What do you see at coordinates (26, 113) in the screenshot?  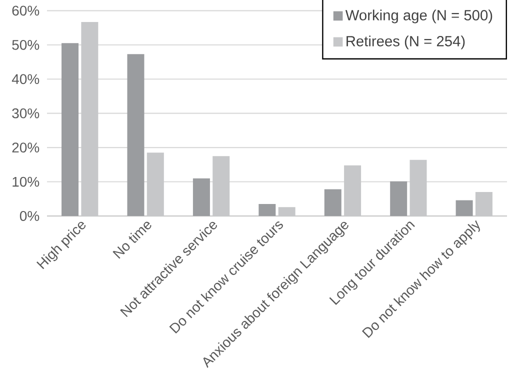 I see `y-tick-label: 30%` at bounding box center [26, 113].